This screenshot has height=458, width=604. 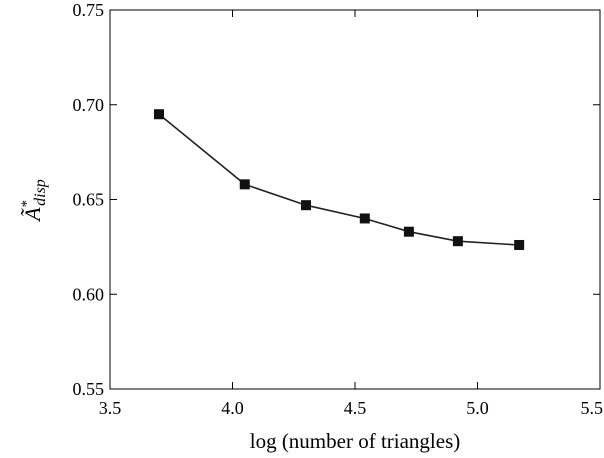 What do you see at coordinates (89, 200) in the screenshot?
I see `y-tick-label: 0.65` at bounding box center [89, 200].